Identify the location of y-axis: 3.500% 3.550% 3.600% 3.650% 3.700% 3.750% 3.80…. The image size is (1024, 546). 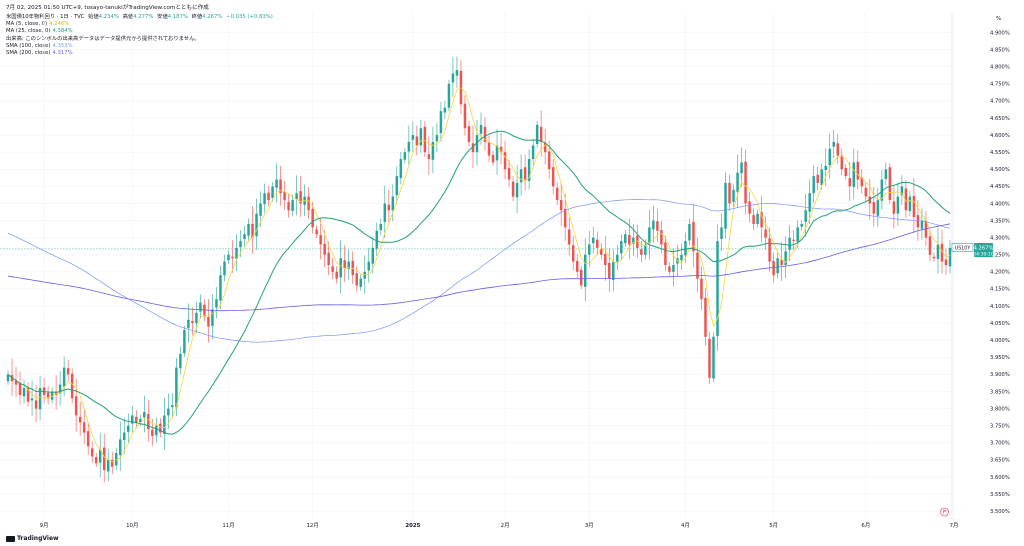
(1000, 272).